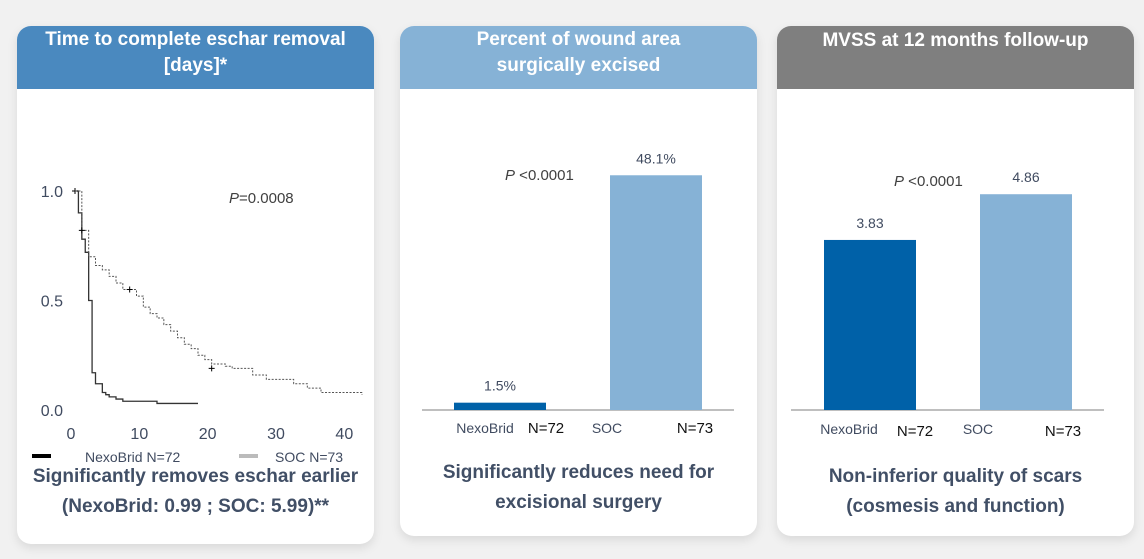  I want to click on caption-line1: Non-inferior quality of scars, so click(955, 476).